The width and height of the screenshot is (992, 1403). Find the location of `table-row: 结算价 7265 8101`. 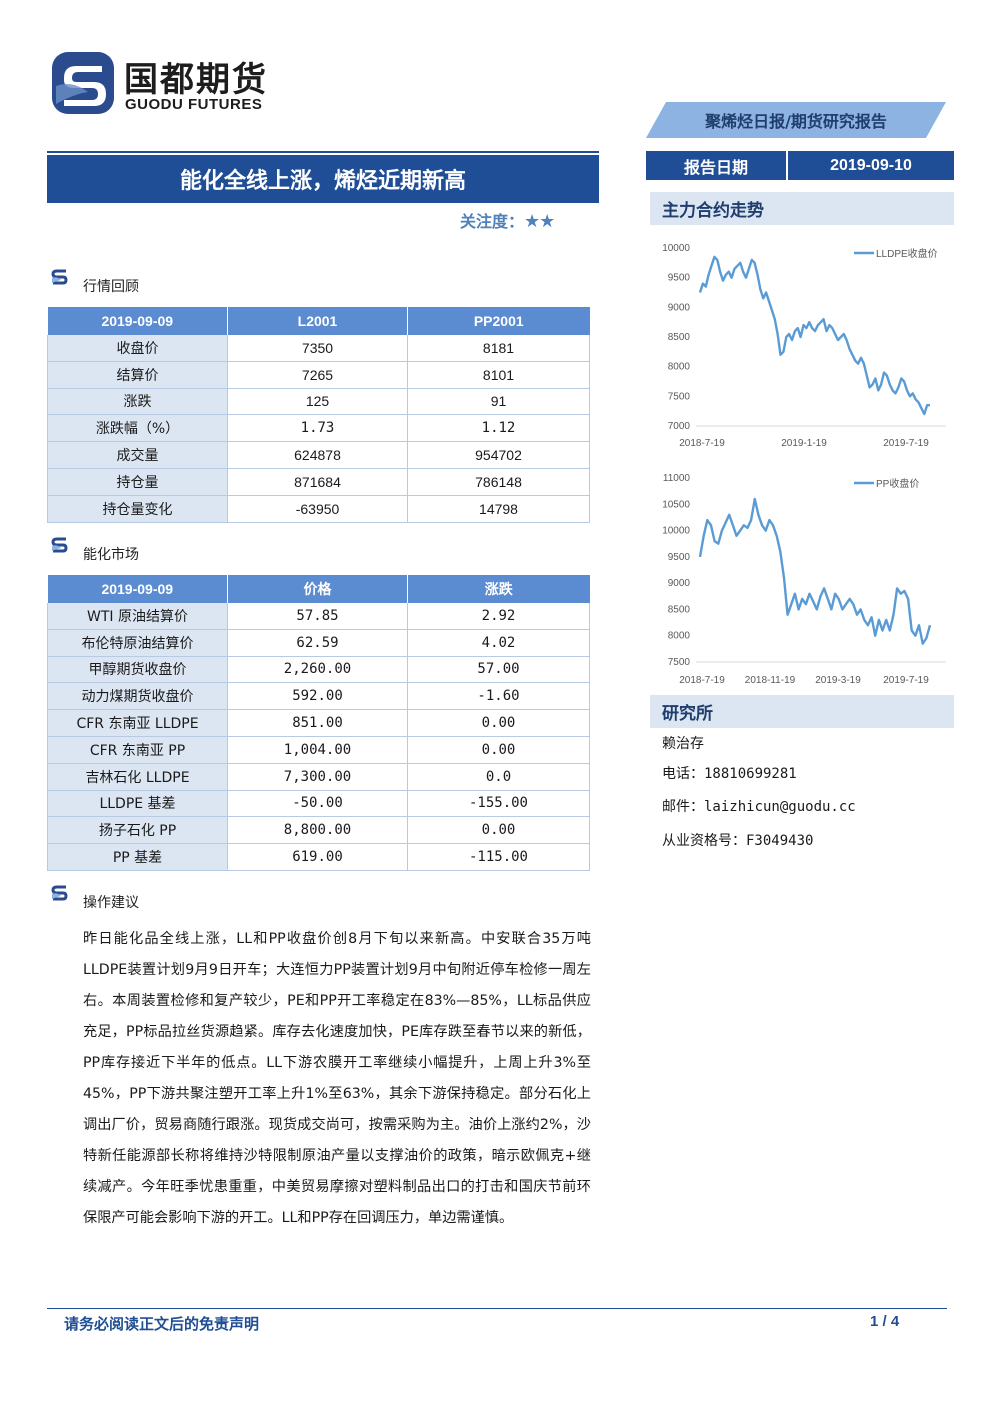

table-row: 结算价 7265 8101 is located at coordinates (318, 375).